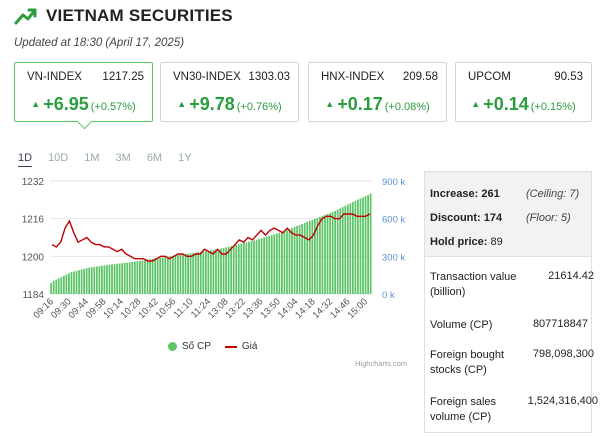 This screenshot has width=600, height=436. What do you see at coordinates (461, 325) in the screenshot?
I see `volume-label: Volume (CP)` at bounding box center [461, 325].